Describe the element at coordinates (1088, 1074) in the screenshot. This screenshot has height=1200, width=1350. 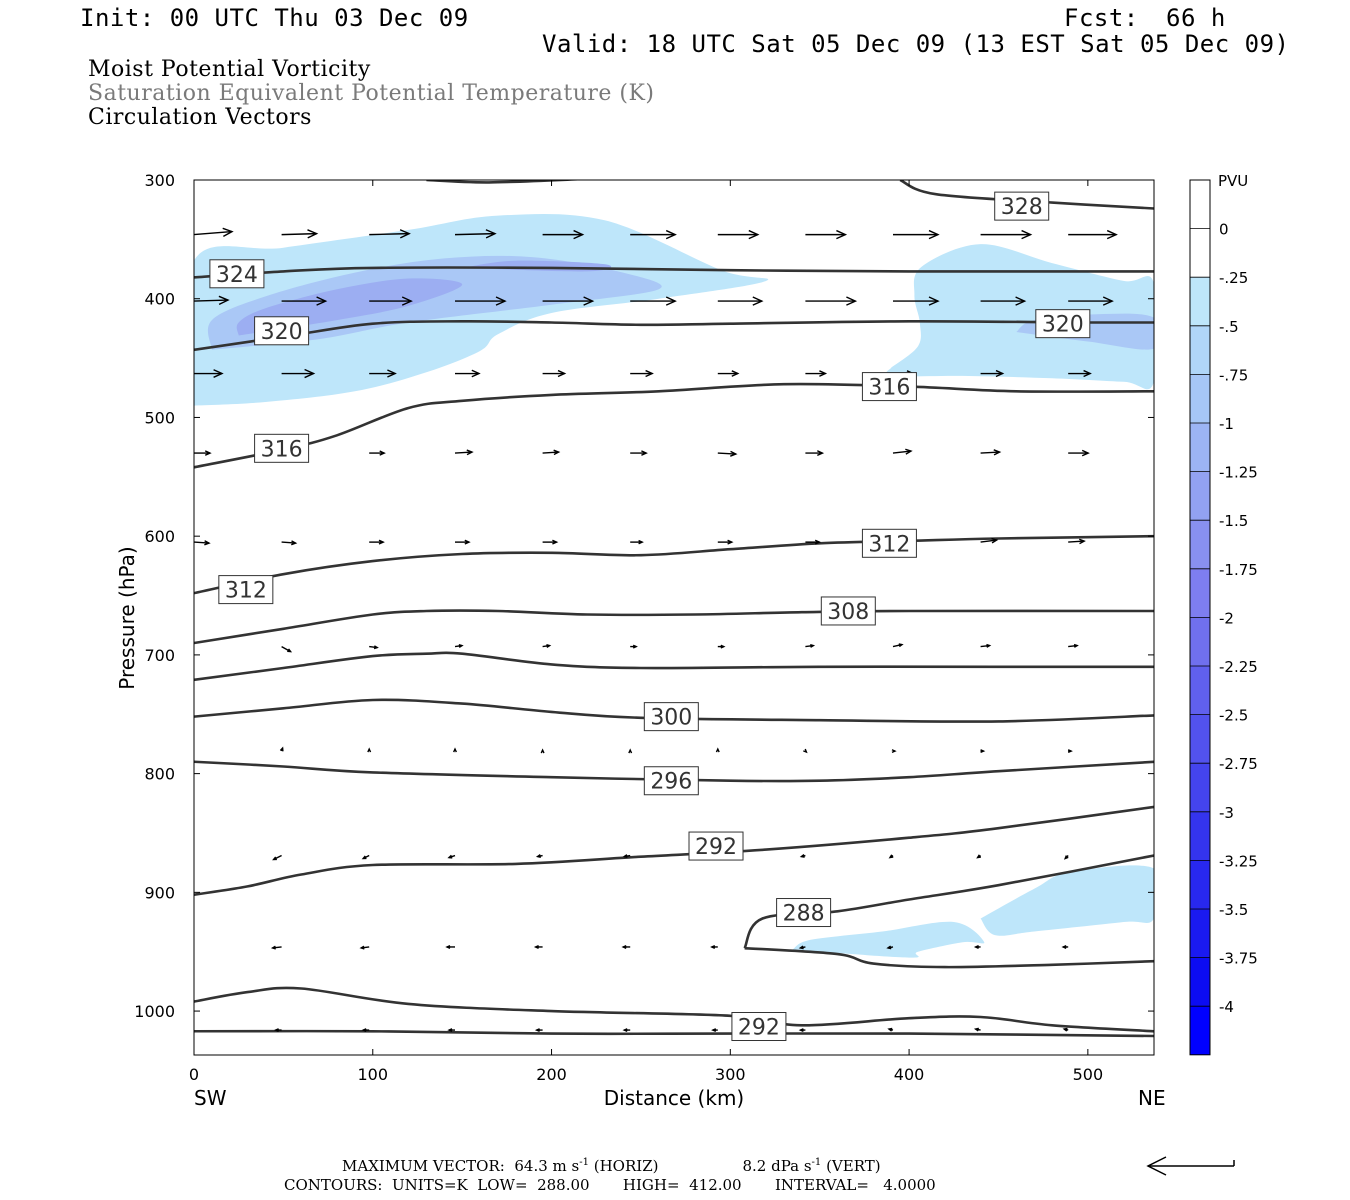
I see `x-tick-label: 500` at that location.